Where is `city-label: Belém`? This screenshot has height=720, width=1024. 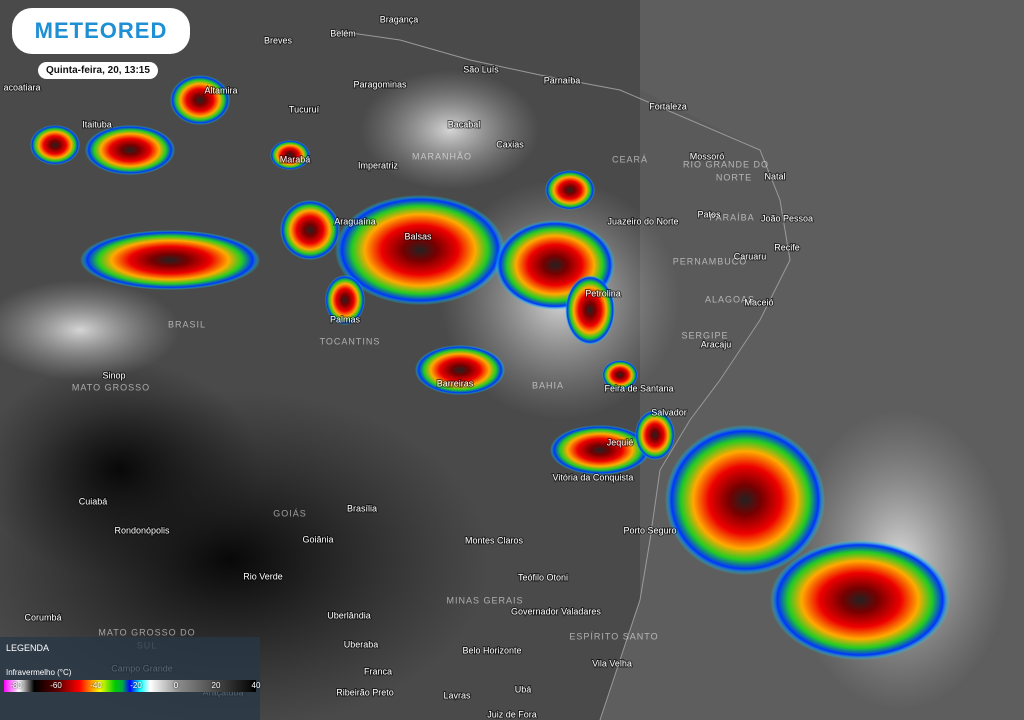 city-label: Belém is located at coordinates (343, 33).